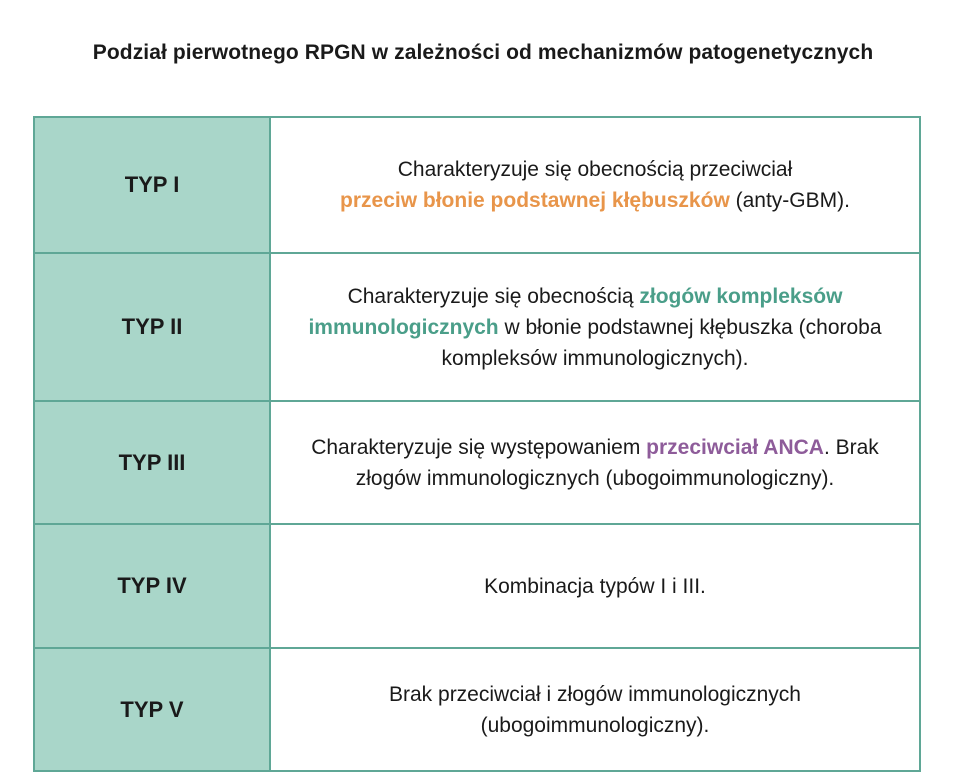 The width and height of the screenshot is (966, 780). What do you see at coordinates (153, 587) in the screenshot?
I see `type-label: TYP IV` at bounding box center [153, 587].